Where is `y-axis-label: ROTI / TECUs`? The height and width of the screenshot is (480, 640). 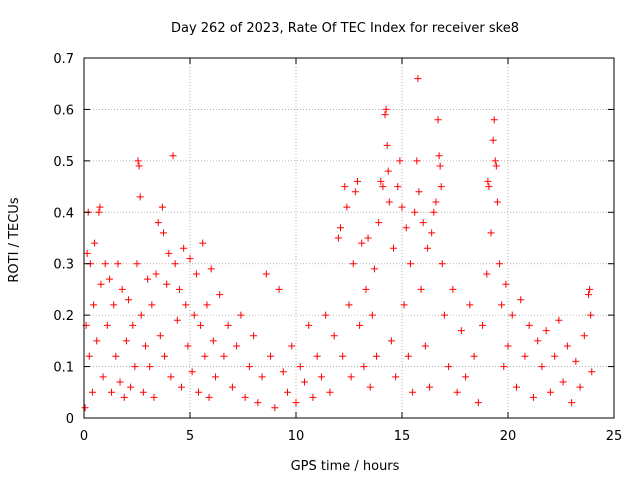
y-axis-label: ROTI / TECUs is located at coordinates (14, 239).